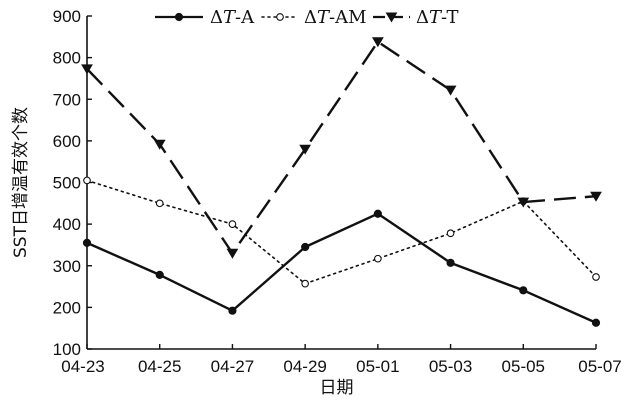 This screenshot has height=401, width=631. What do you see at coordinates (67, 266) in the screenshot?
I see `y-tick-label: 300` at bounding box center [67, 266].